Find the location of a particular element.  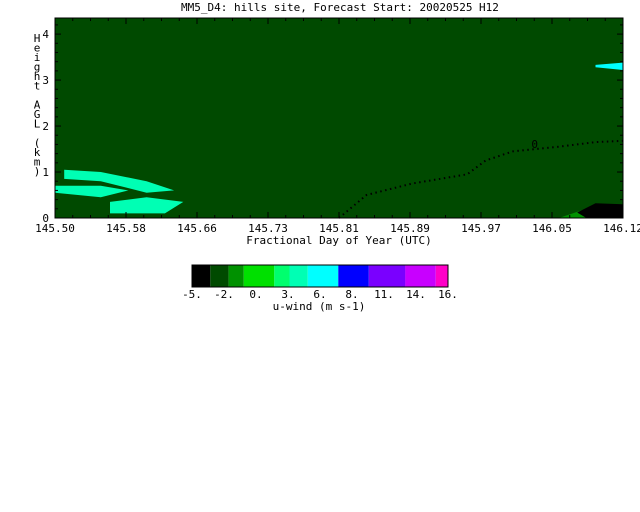

x-tick-label: 146.05 is located at coordinates (552, 228).